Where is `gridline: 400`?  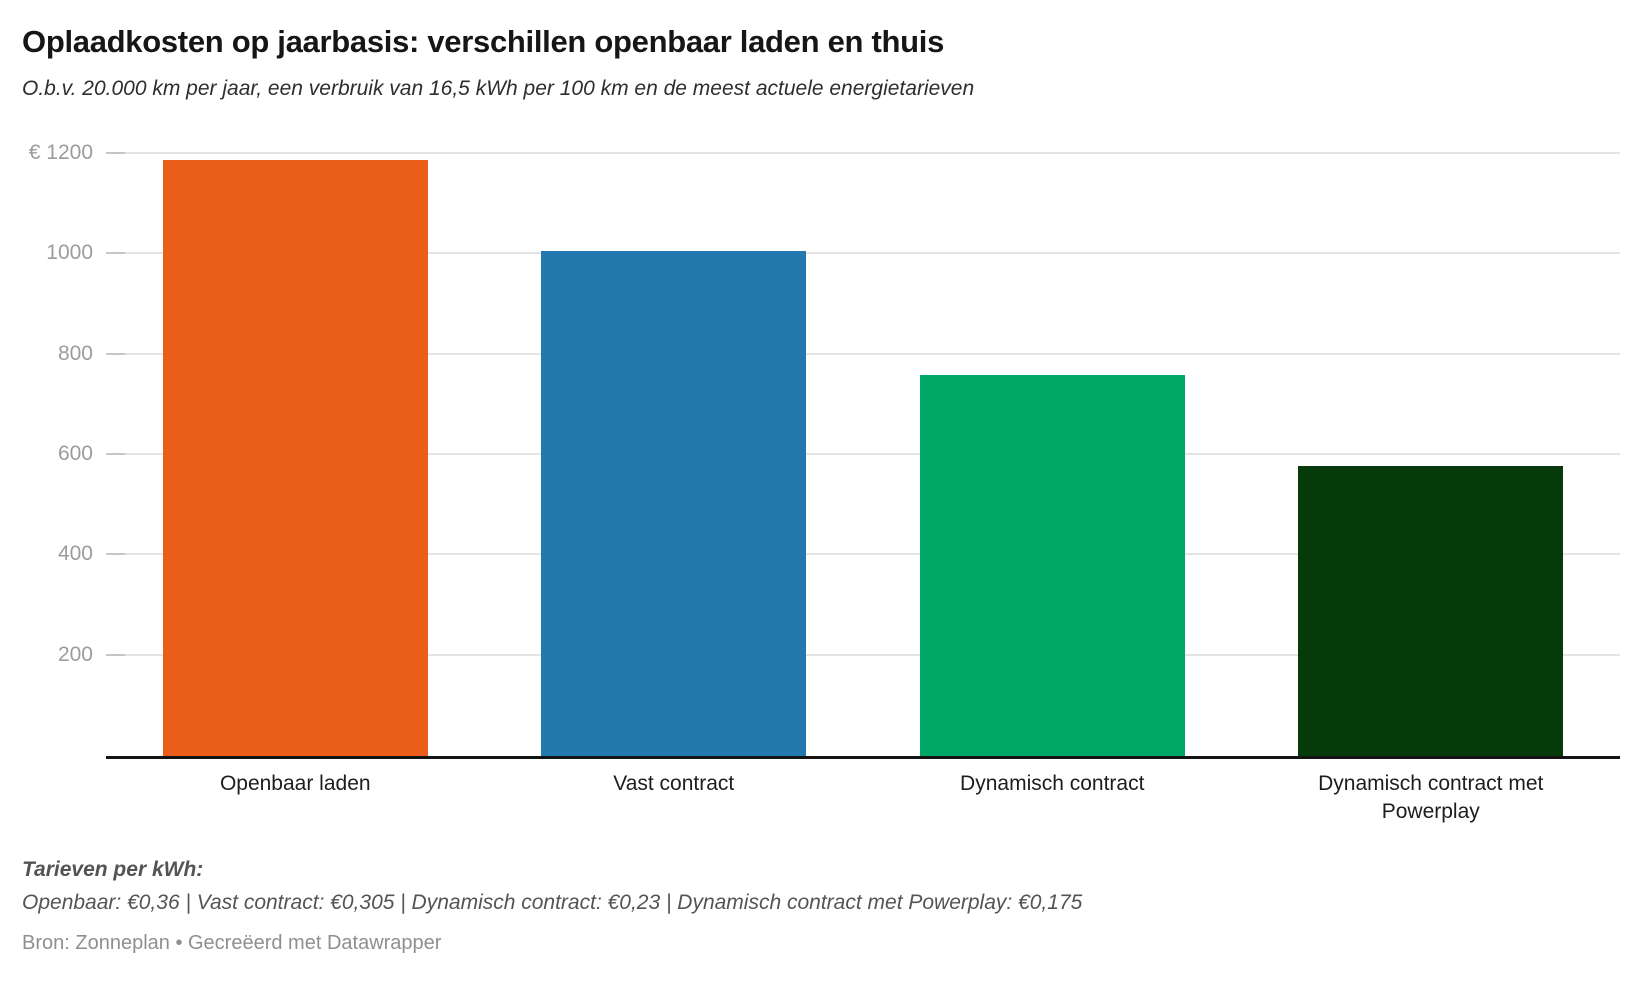 gridline: 400 is located at coordinates (839, 553).